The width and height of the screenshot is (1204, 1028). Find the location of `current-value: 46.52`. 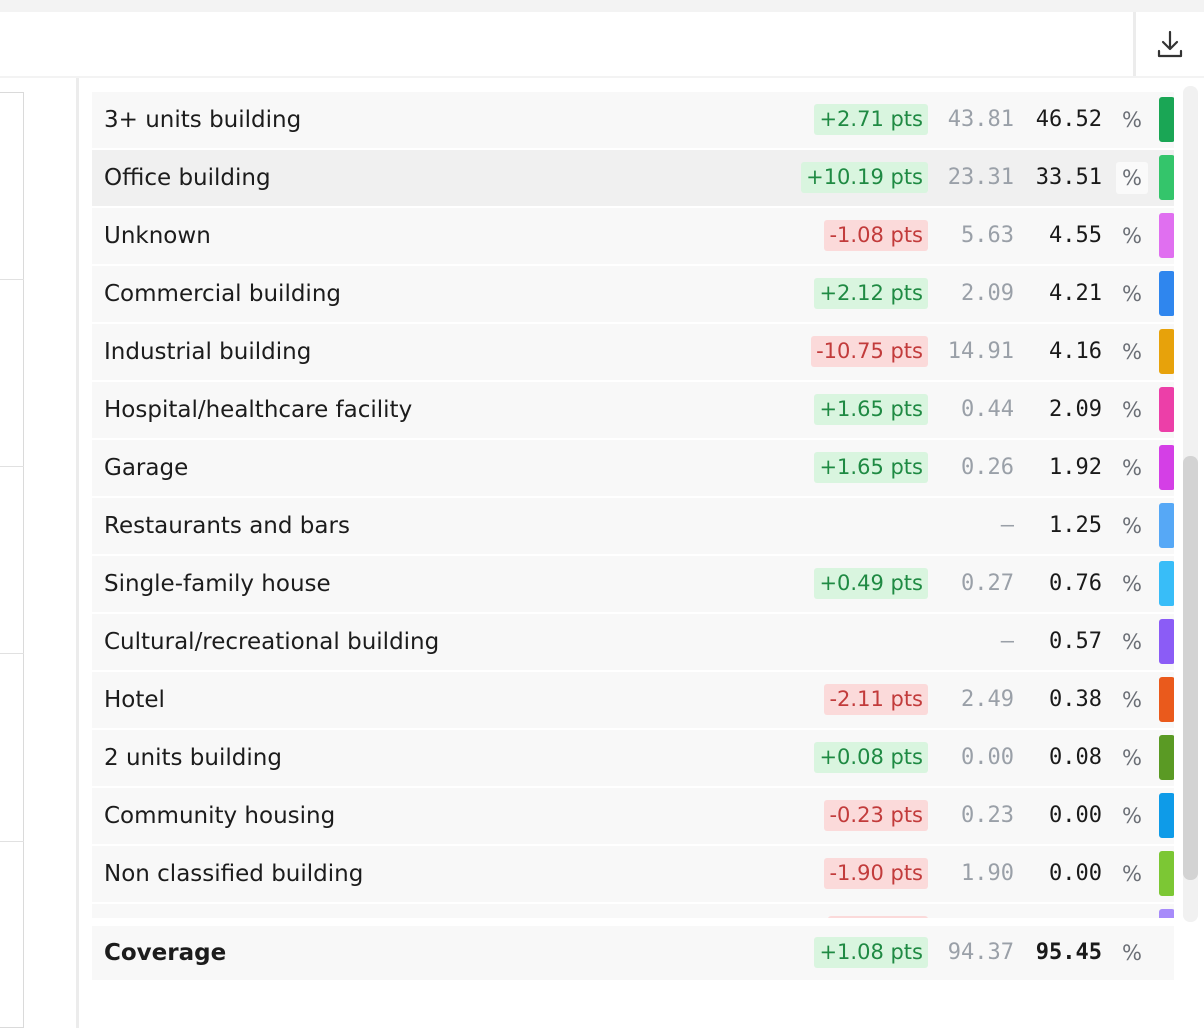

current-value: 46.52 is located at coordinates (1068, 119).